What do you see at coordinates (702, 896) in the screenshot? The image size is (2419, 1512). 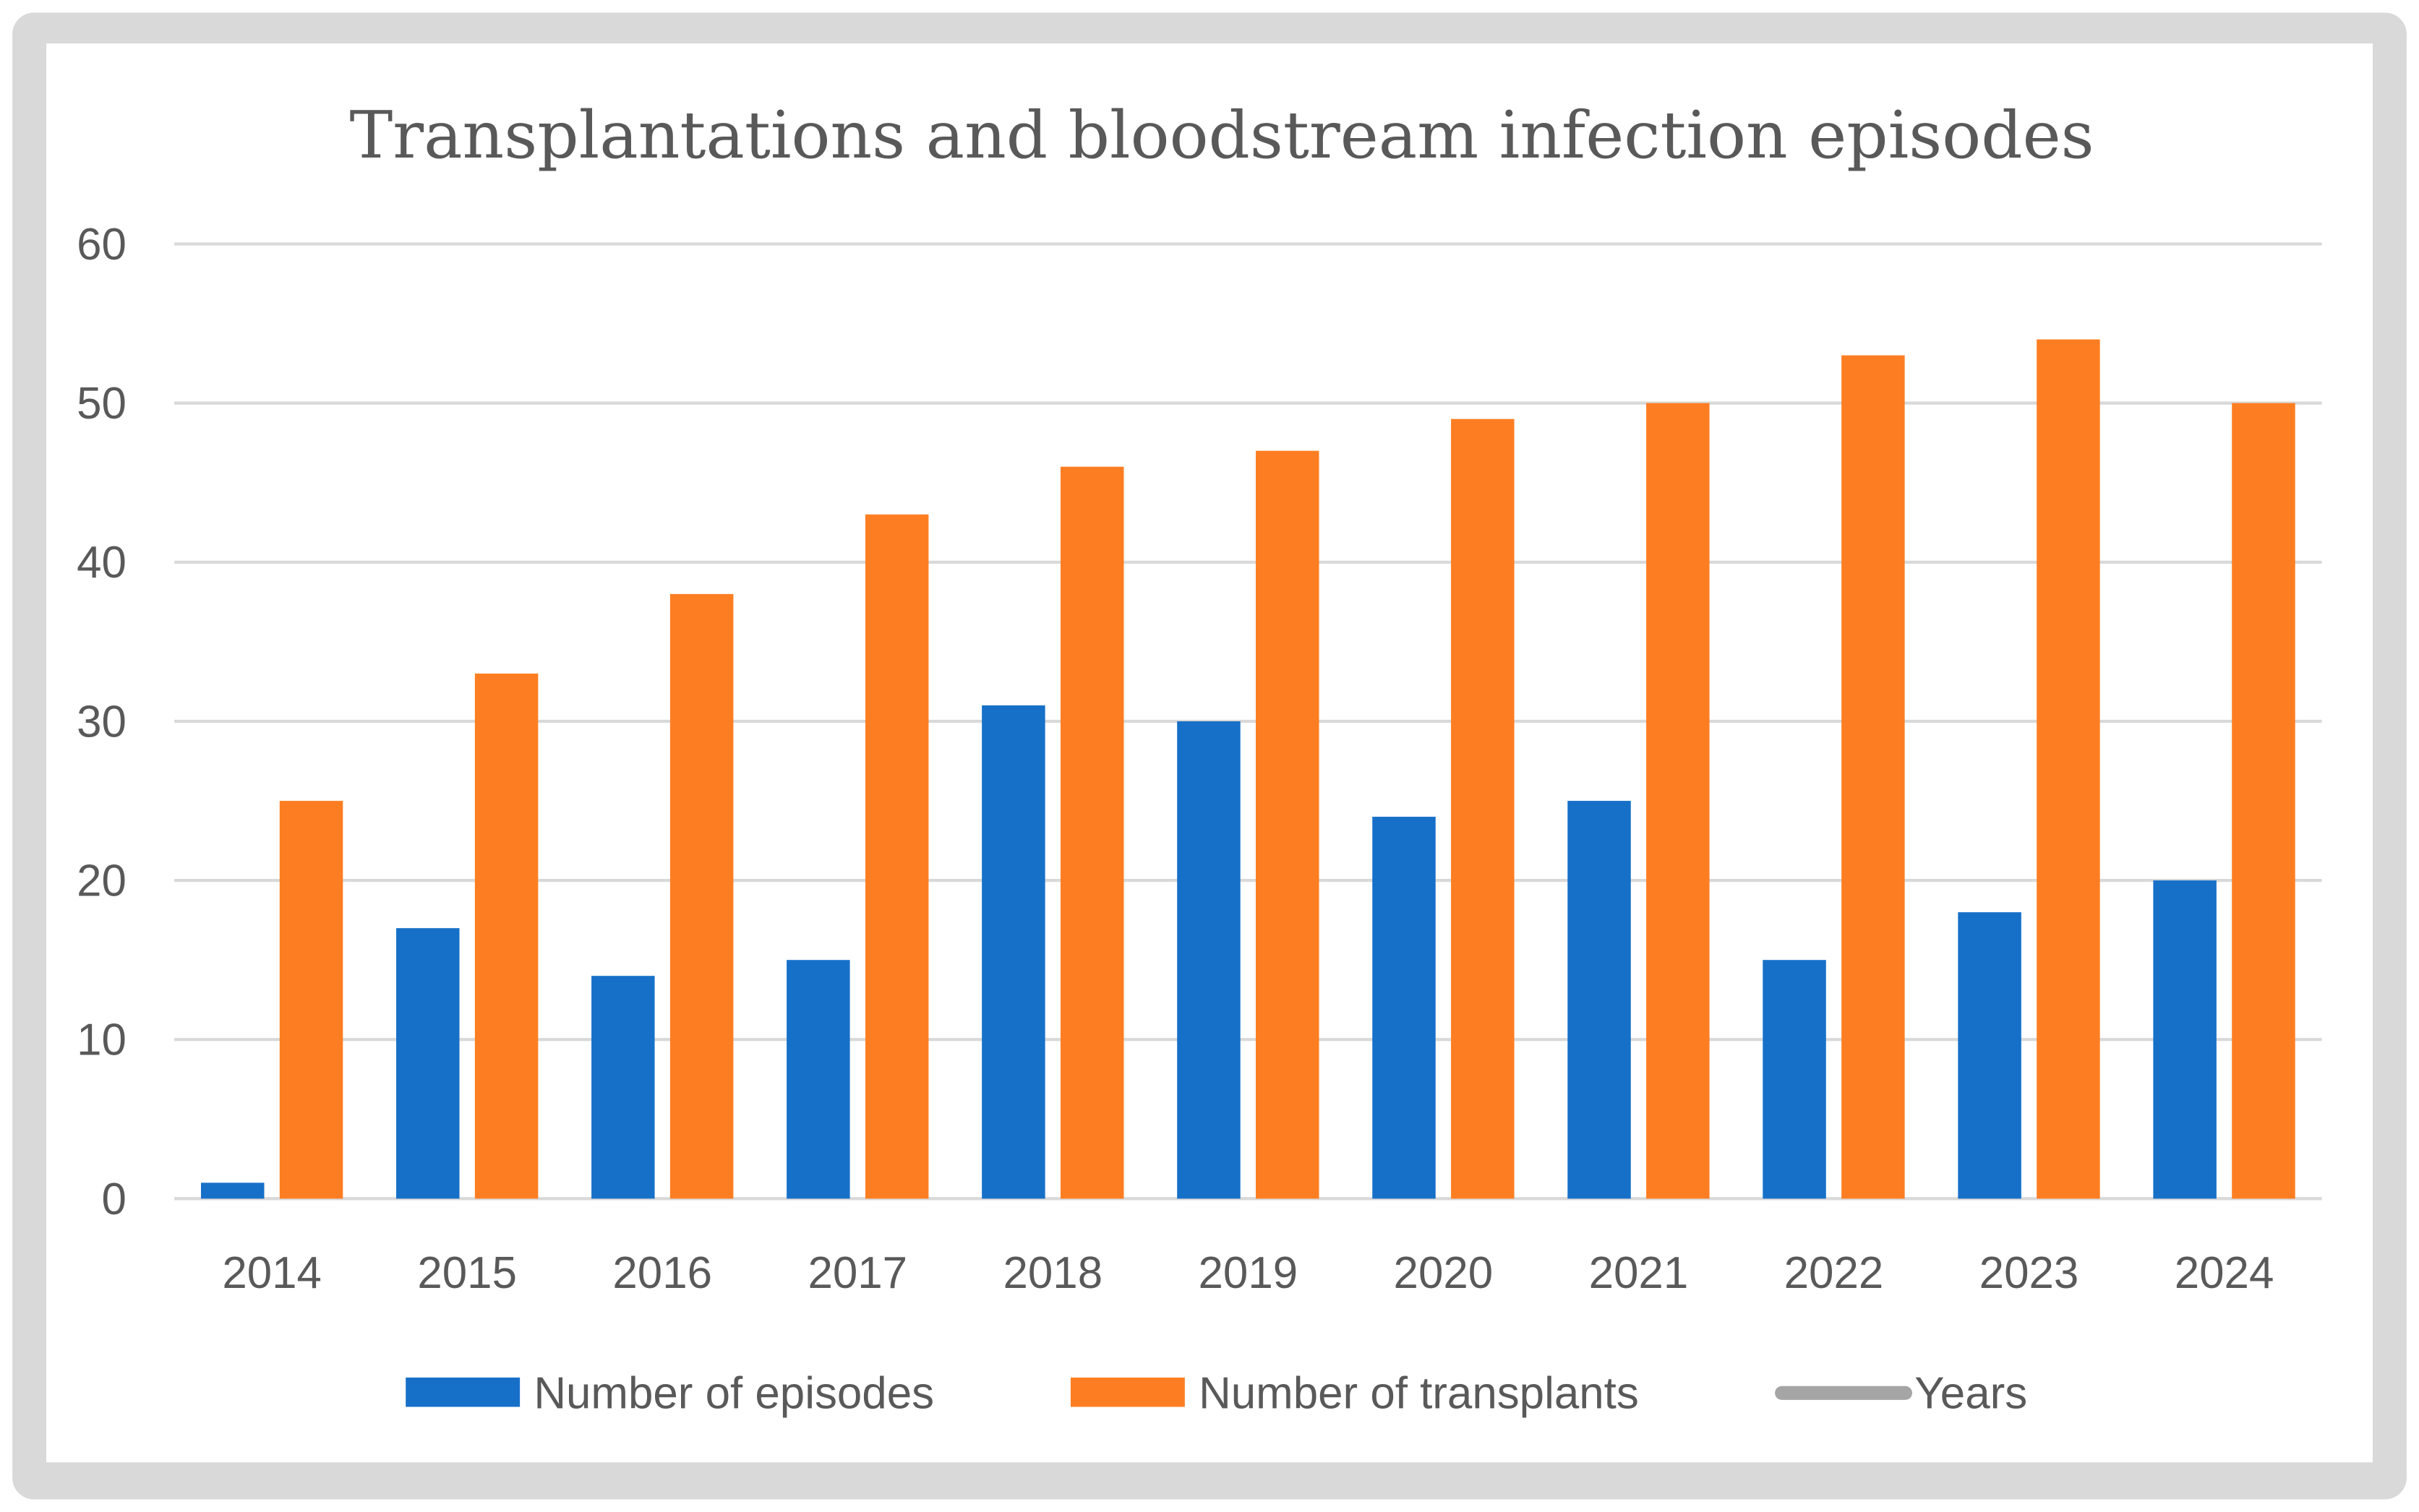 I see `bar-transplants-2016` at bounding box center [702, 896].